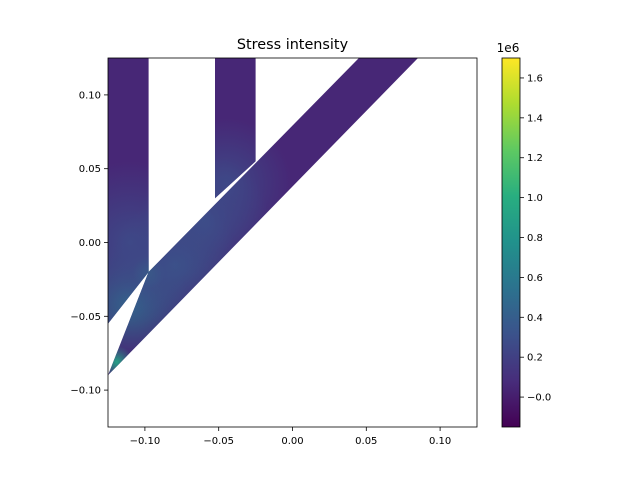  I want to click on x-tick-label: −0.10, so click(145, 441).